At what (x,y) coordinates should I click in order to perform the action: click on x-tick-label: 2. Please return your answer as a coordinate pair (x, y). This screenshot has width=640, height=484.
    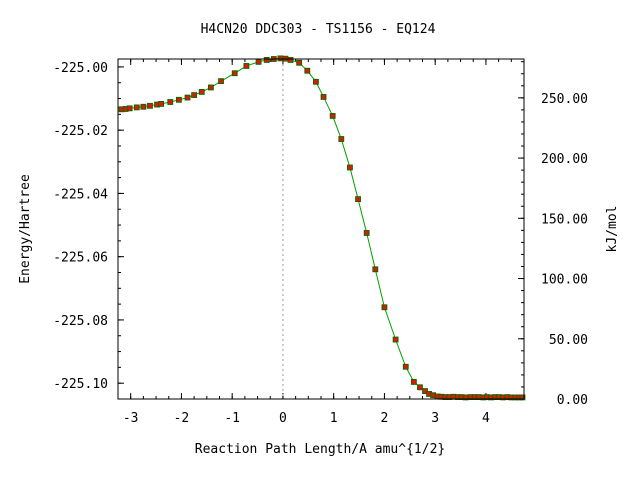
    Looking at the image, I should click on (385, 418).